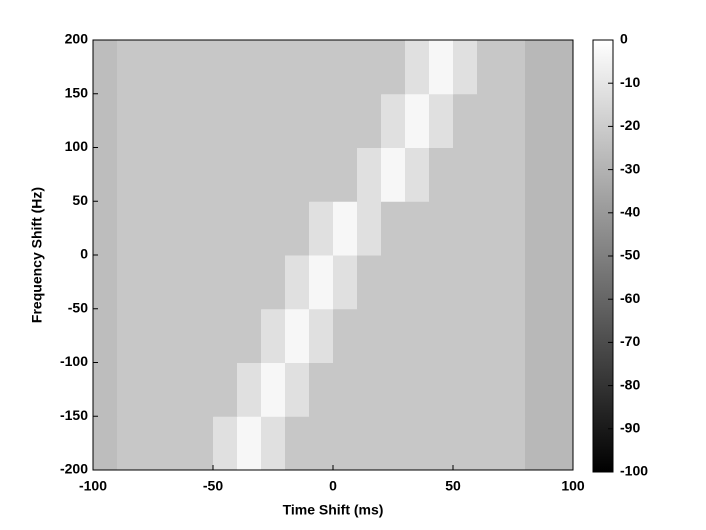 The height and width of the screenshot is (530, 706). Describe the element at coordinates (213, 486) in the screenshot. I see `x-tick-label: -50` at that location.